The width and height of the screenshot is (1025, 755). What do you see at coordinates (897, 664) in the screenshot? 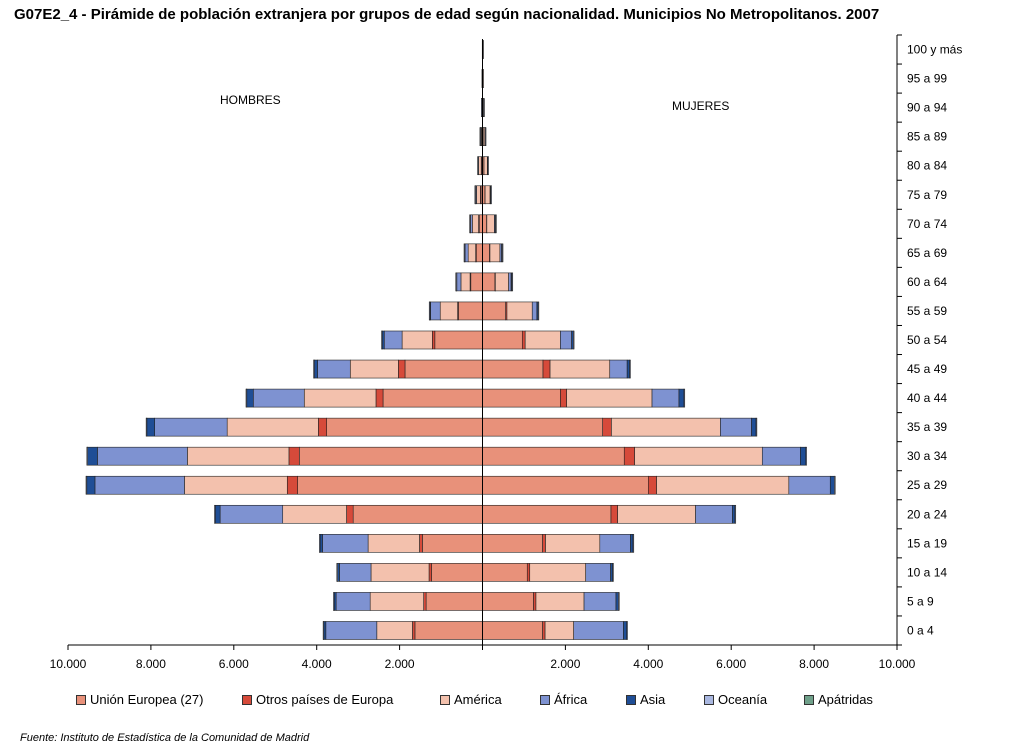
I see `x-tick-label: 10.000` at bounding box center [897, 664].